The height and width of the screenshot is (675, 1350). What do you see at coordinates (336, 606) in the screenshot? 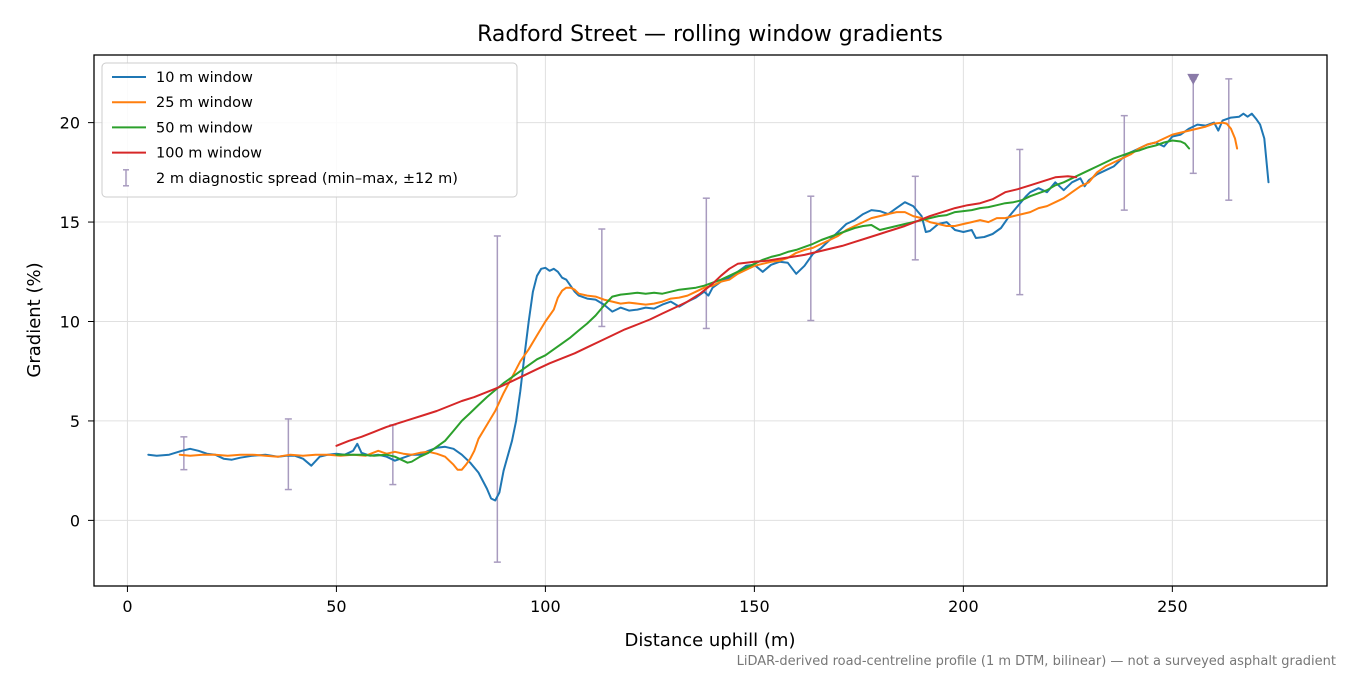
I see `x-tick-label: 50` at bounding box center [336, 606].